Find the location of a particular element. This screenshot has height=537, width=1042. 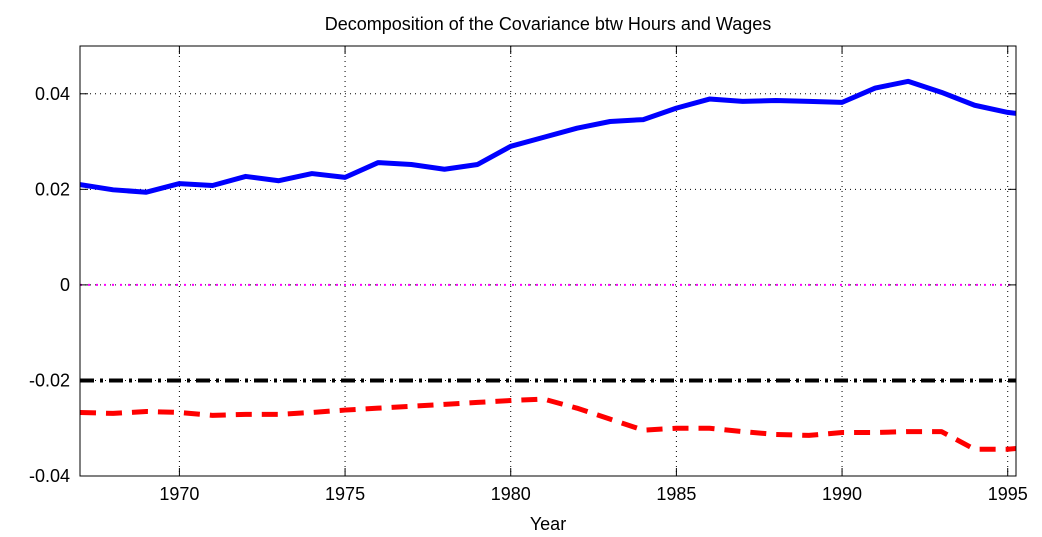

x-tick-label: 1995 is located at coordinates (1008, 494).